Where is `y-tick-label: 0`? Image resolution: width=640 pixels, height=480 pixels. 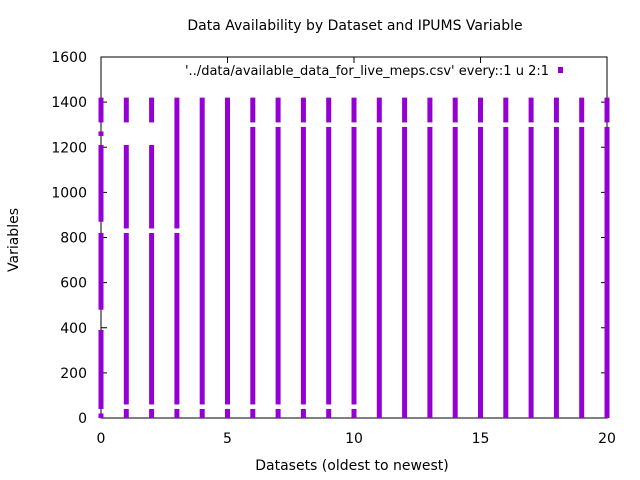 y-tick-label: 0 is located at coordinates (82, 419).